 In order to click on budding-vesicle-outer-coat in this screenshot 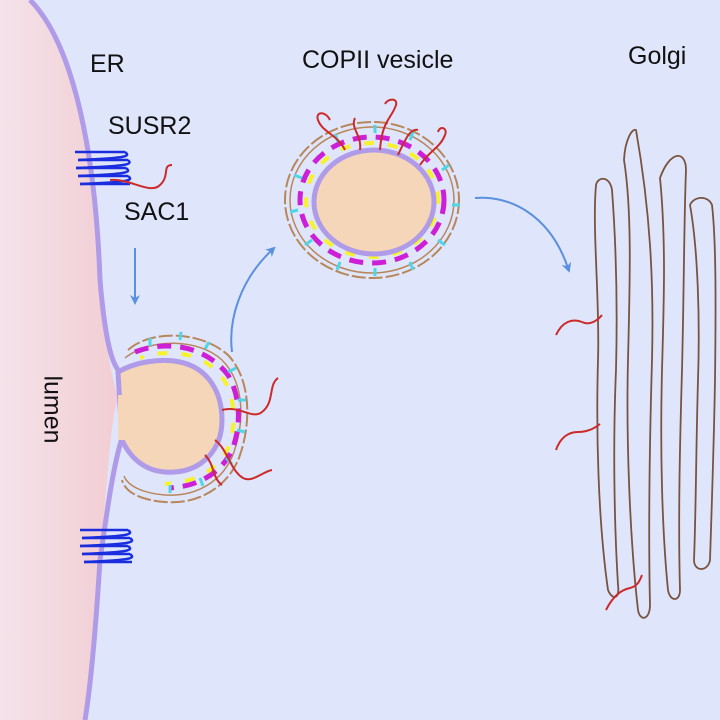, I will do `click(185, 419)`.